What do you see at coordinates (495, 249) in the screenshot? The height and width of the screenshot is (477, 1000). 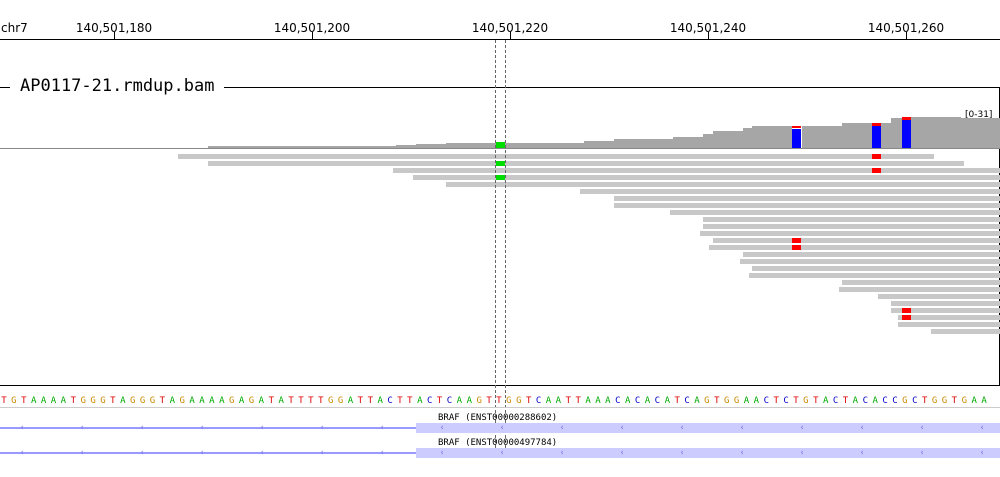 I see `center-guide-line` at bounding box center [495, 249].